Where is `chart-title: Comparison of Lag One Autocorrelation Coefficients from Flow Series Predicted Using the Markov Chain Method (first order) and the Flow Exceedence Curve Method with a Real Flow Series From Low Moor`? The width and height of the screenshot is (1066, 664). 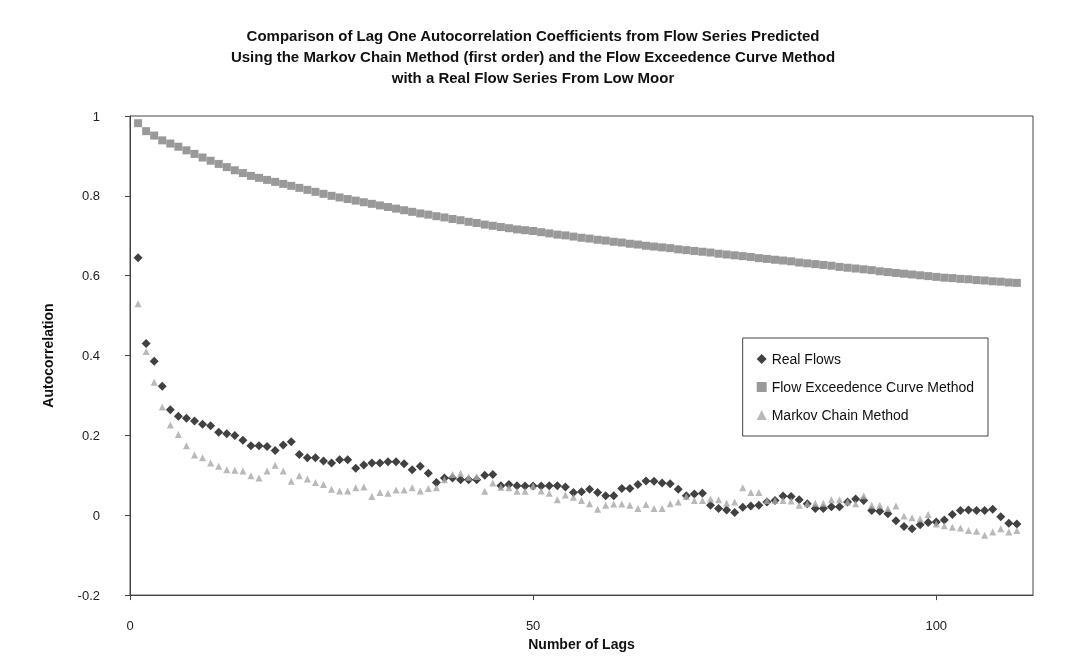 chart-title: Comparison of Lag One Autocorrelation Coefficients from Flow Series Predicted Using the Markov Chain Method (first order) and the Flow Exceedence Curve Method with a Real Flow Series From Low Moor is located at coordinates (533, 56).